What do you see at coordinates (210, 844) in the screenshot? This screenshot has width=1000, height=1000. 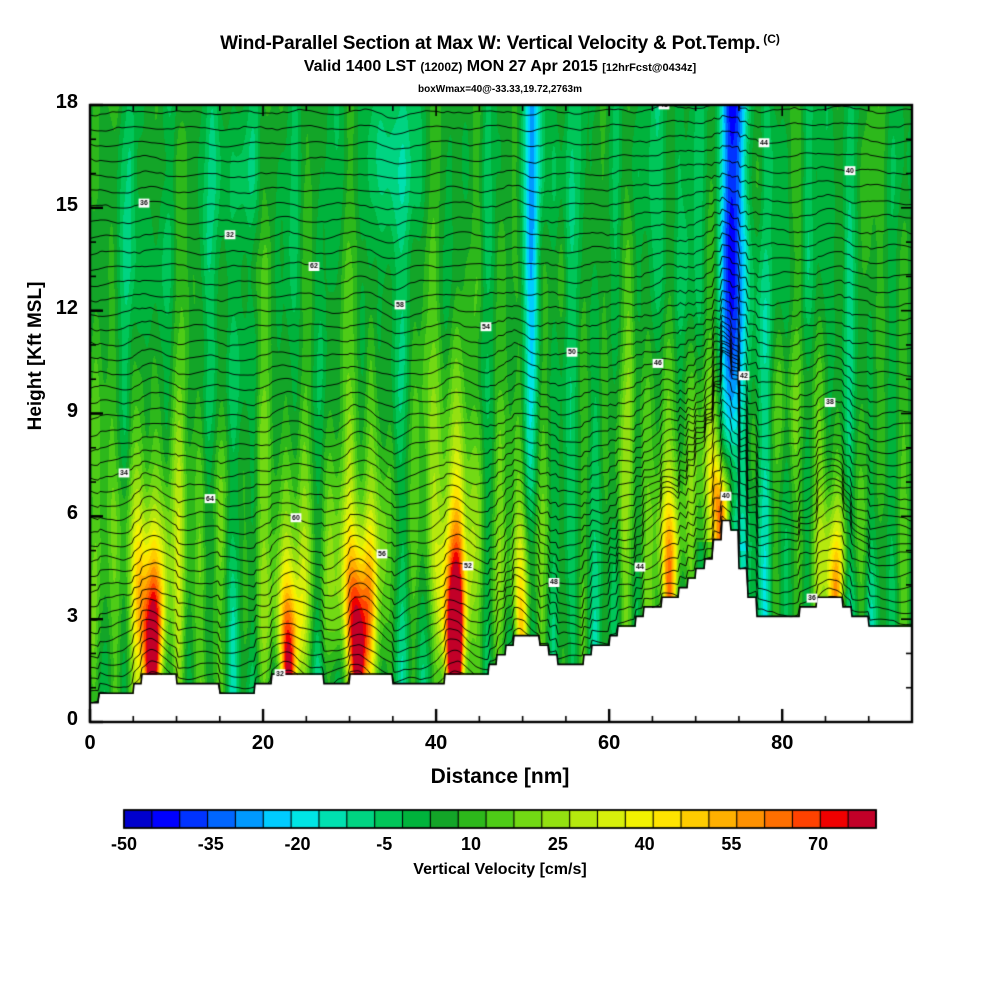 I see `colorbar-tick-label: -35` at bounding box center [210, 844].